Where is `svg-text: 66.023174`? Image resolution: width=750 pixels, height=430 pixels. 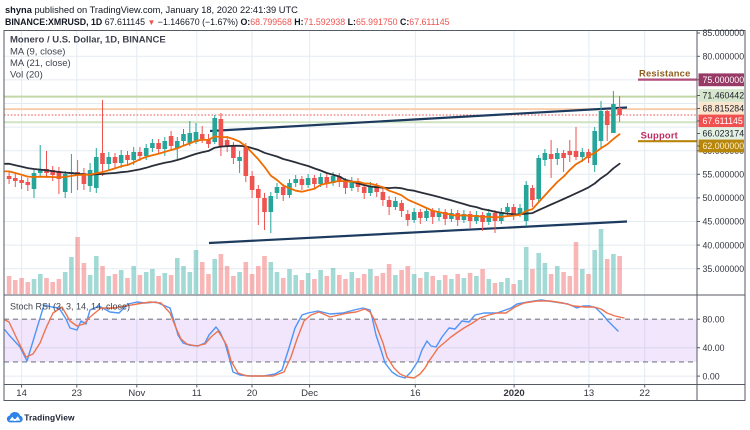 svg-text: 66.023174 is located at coordinates (724, 134).